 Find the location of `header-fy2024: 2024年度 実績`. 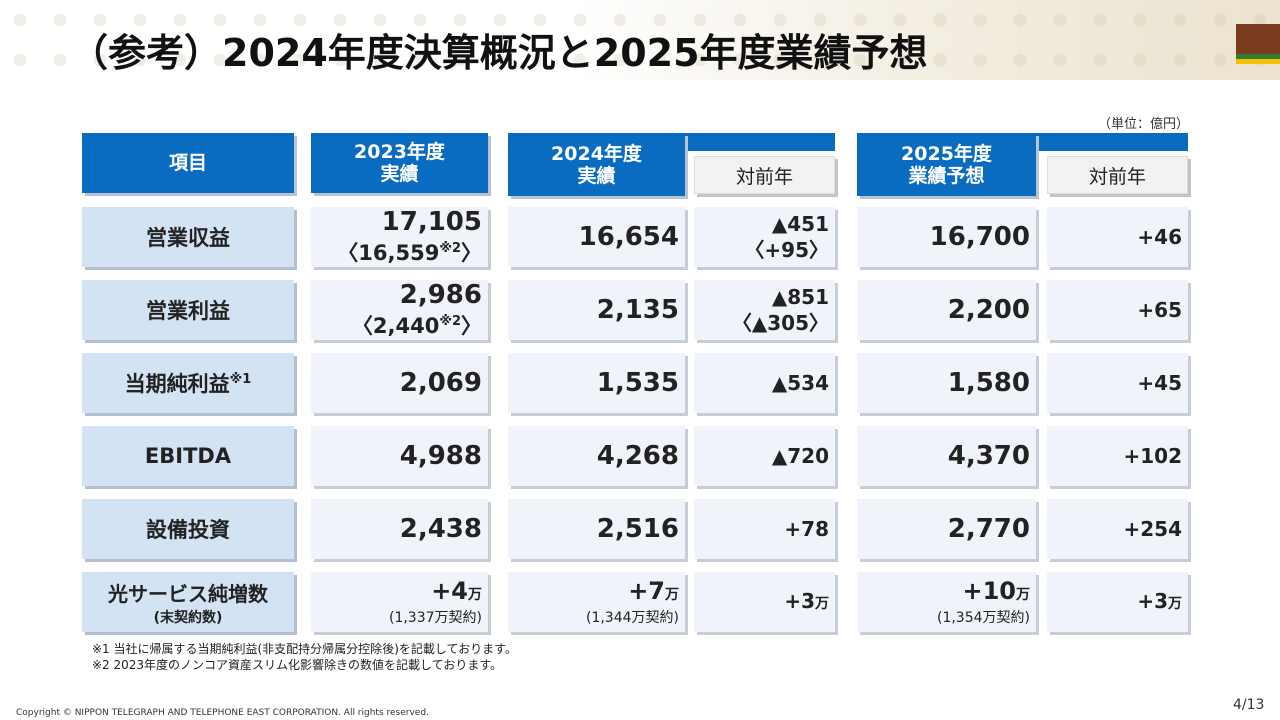

header-fy2024: 2024年度 実績 is located at coordinates (596, 164).